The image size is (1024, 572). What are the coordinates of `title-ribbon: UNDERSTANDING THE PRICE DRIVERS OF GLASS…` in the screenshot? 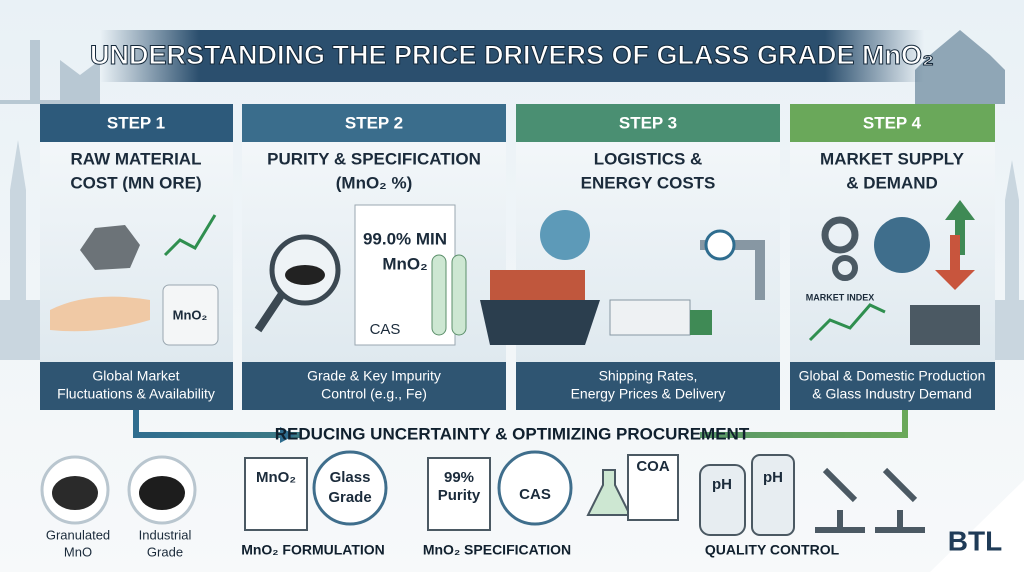 It's located at (512, 56).